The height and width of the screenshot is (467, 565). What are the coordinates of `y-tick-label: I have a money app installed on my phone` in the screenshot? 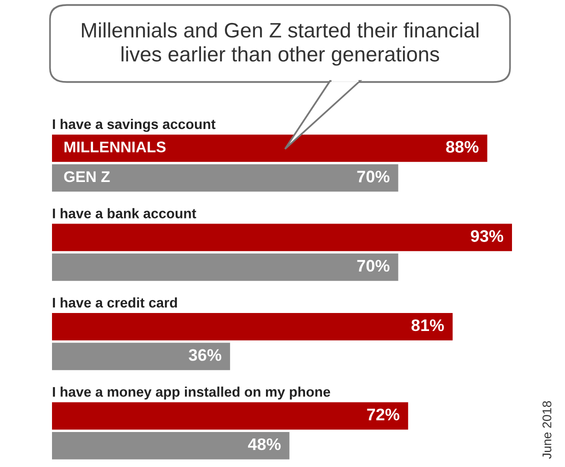 It's located at (191, 393).